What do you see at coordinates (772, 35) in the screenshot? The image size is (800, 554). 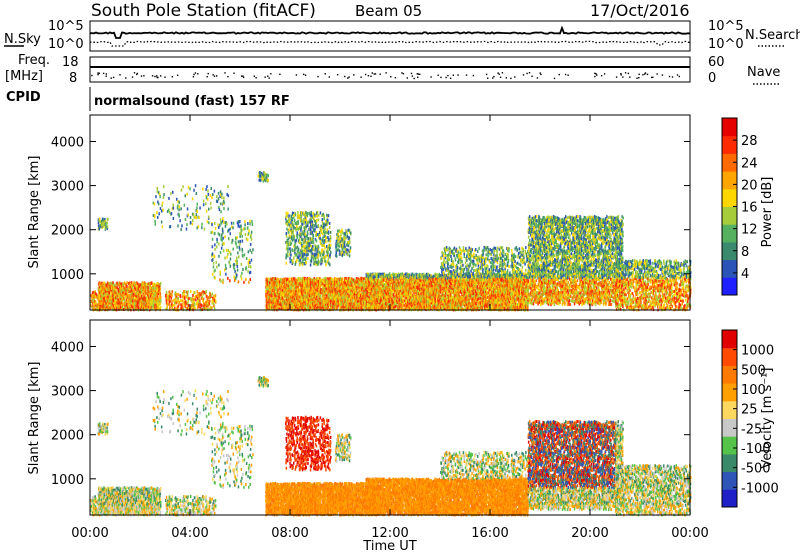 I see `nsearch-label: N.Search` at bounding box center [772, 35].